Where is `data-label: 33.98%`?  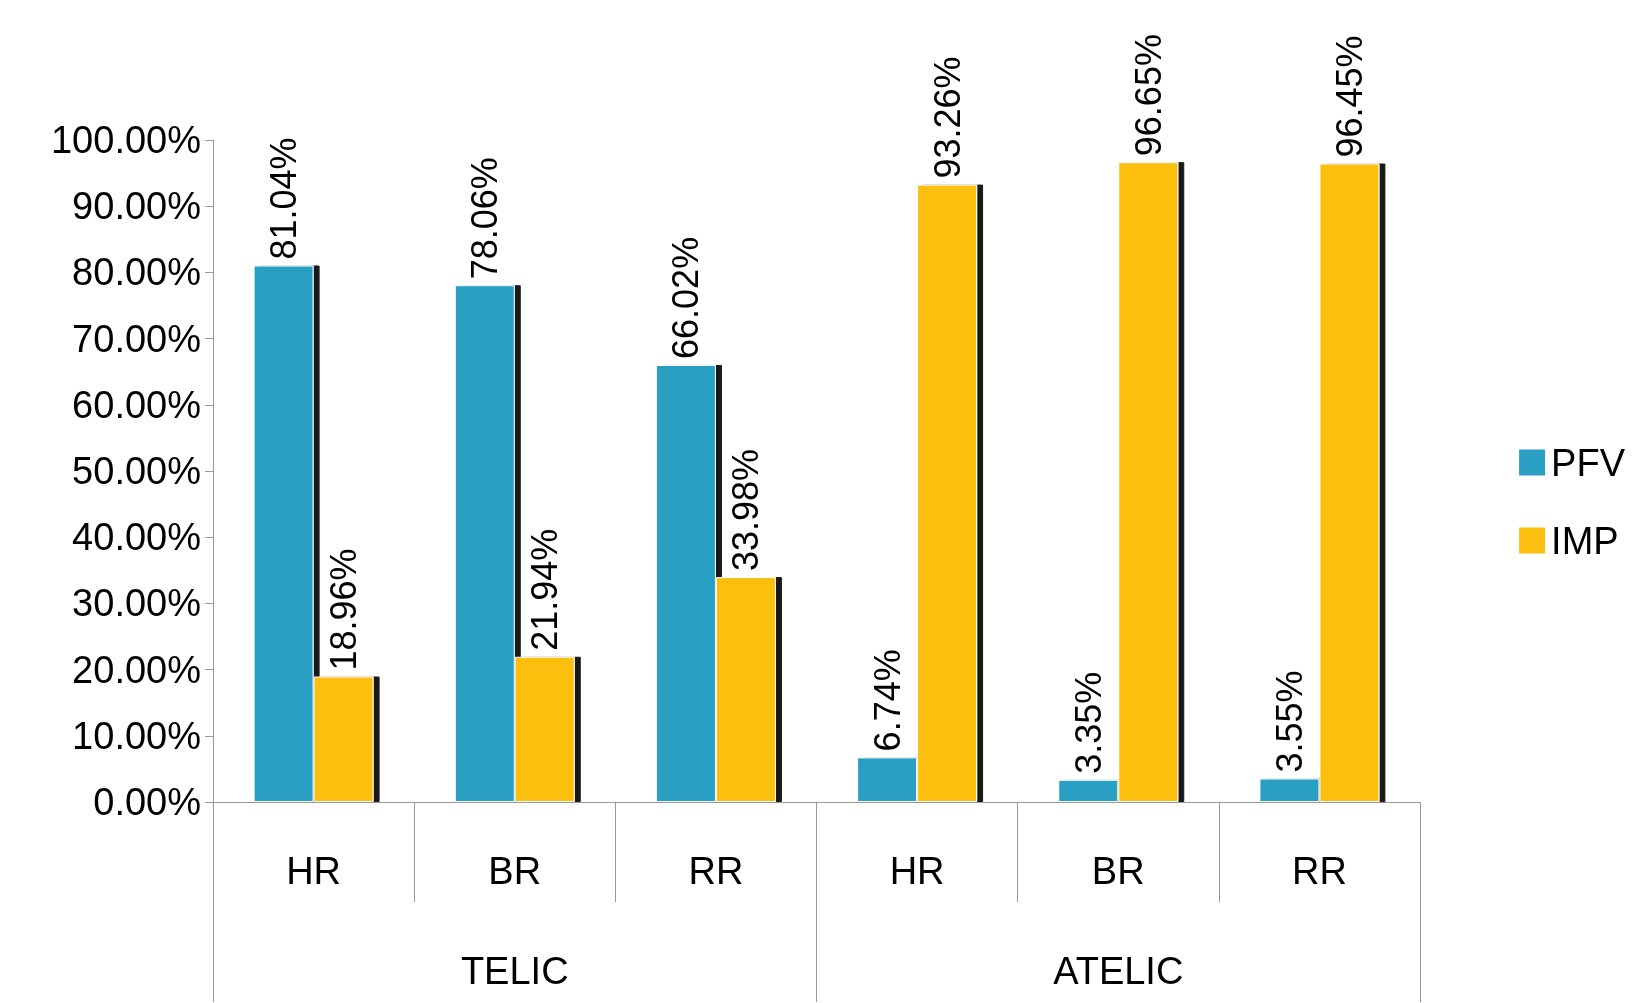 data-label: 33.98% is located at coordinates (746, 510).